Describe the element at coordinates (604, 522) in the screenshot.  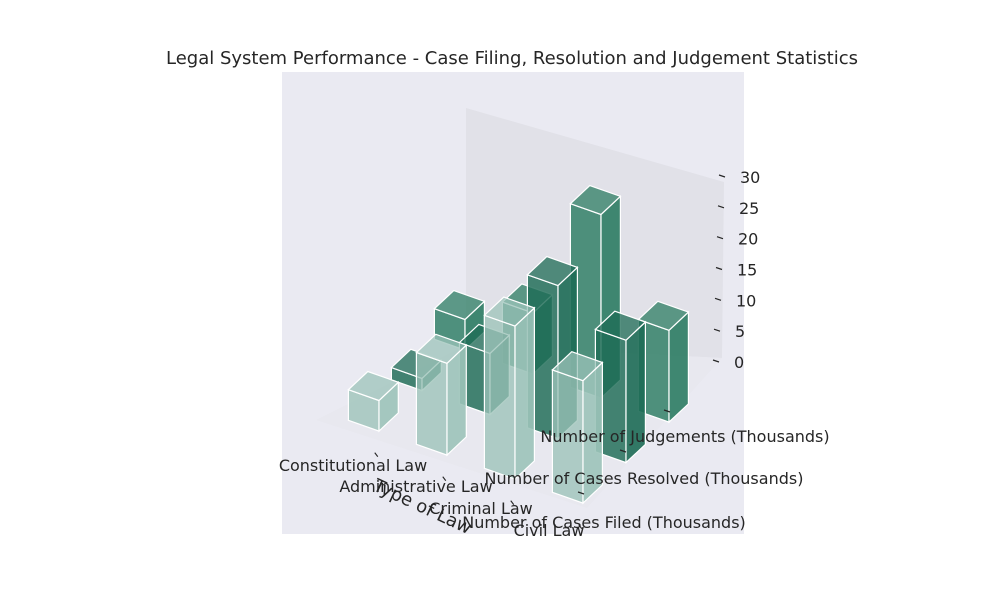
I see `y-tick-label: Number of Cases Filed (Thousands)` at that location.